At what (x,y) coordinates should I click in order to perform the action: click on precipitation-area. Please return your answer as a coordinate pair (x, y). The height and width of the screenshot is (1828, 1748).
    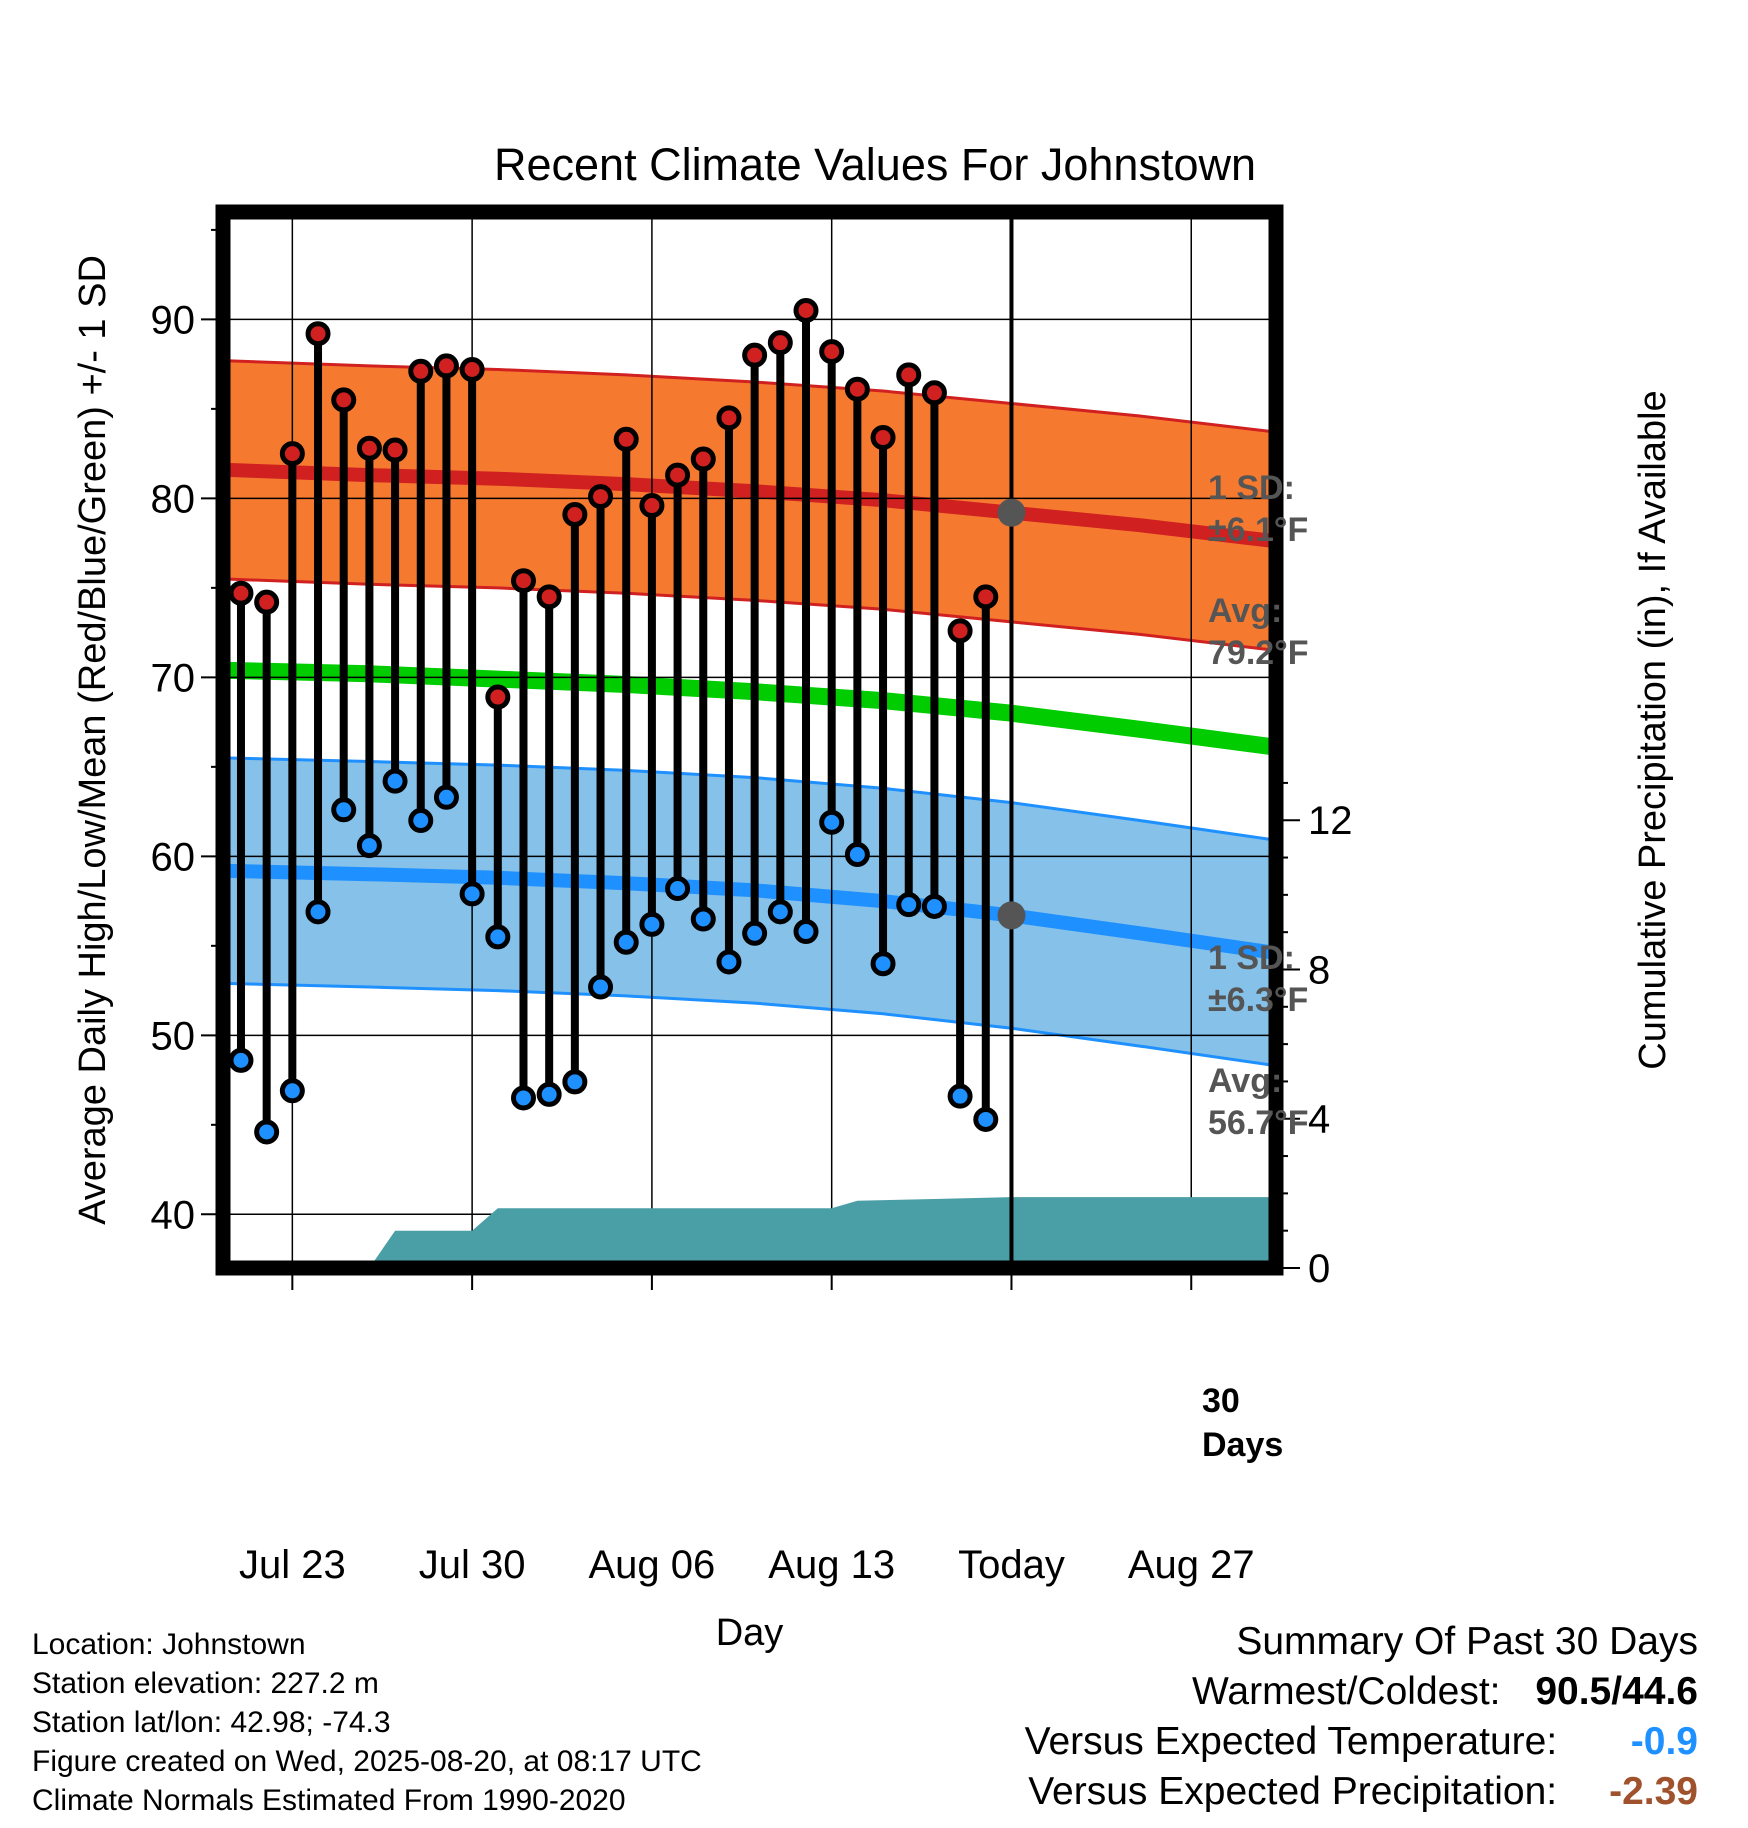
    Looking at the image, I should click on (822, 1232).